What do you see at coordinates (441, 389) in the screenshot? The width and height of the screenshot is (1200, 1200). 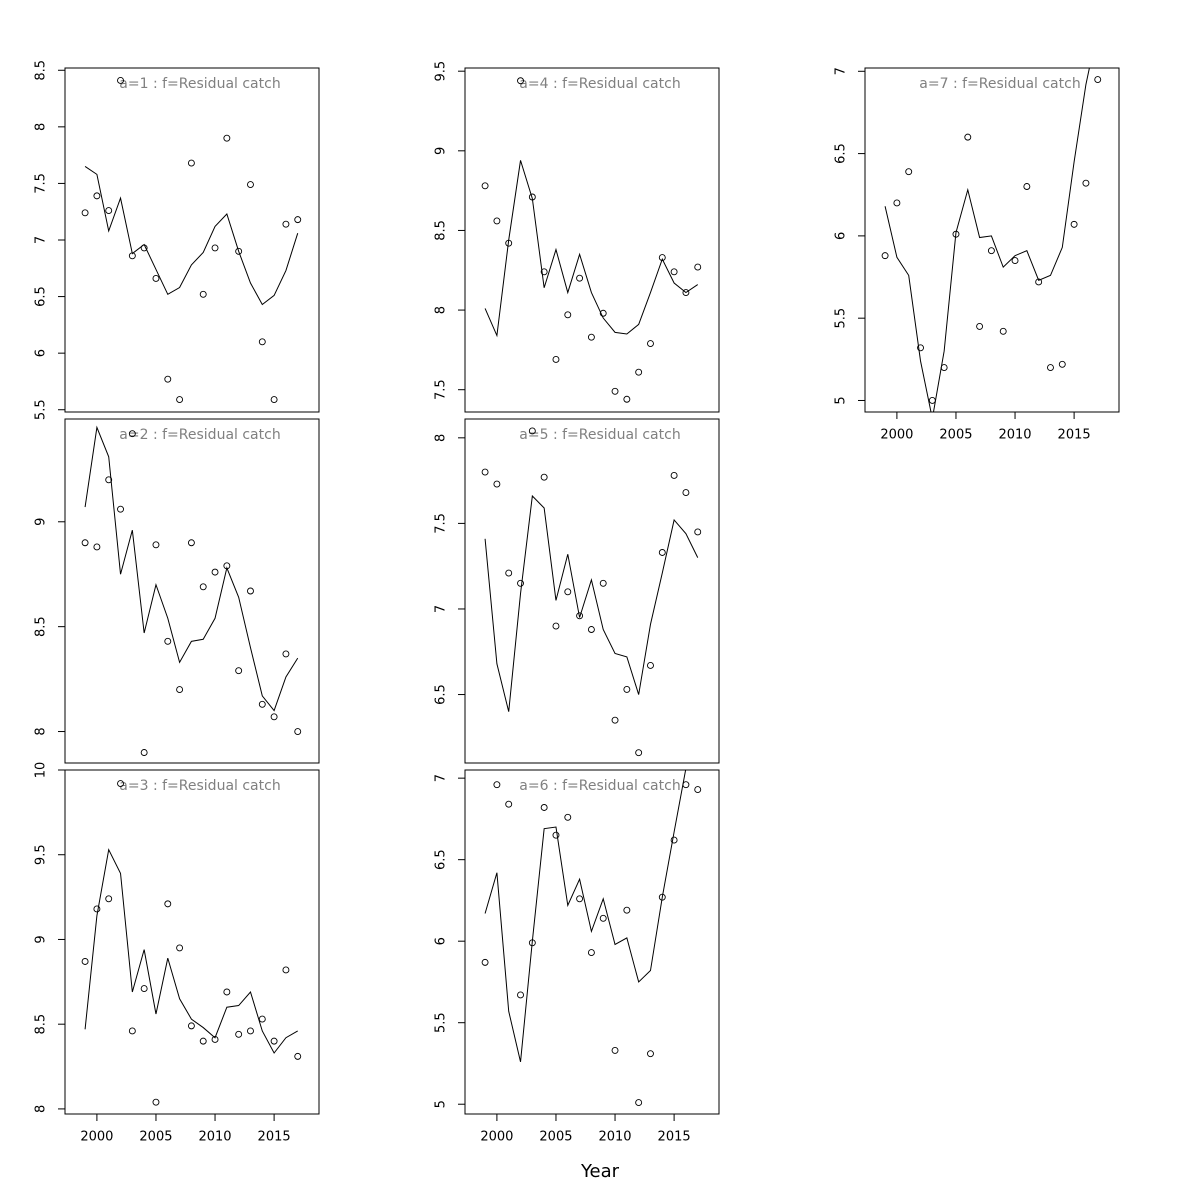 I see `y-tick-label: 7.5` at bounding box center [441, 389].